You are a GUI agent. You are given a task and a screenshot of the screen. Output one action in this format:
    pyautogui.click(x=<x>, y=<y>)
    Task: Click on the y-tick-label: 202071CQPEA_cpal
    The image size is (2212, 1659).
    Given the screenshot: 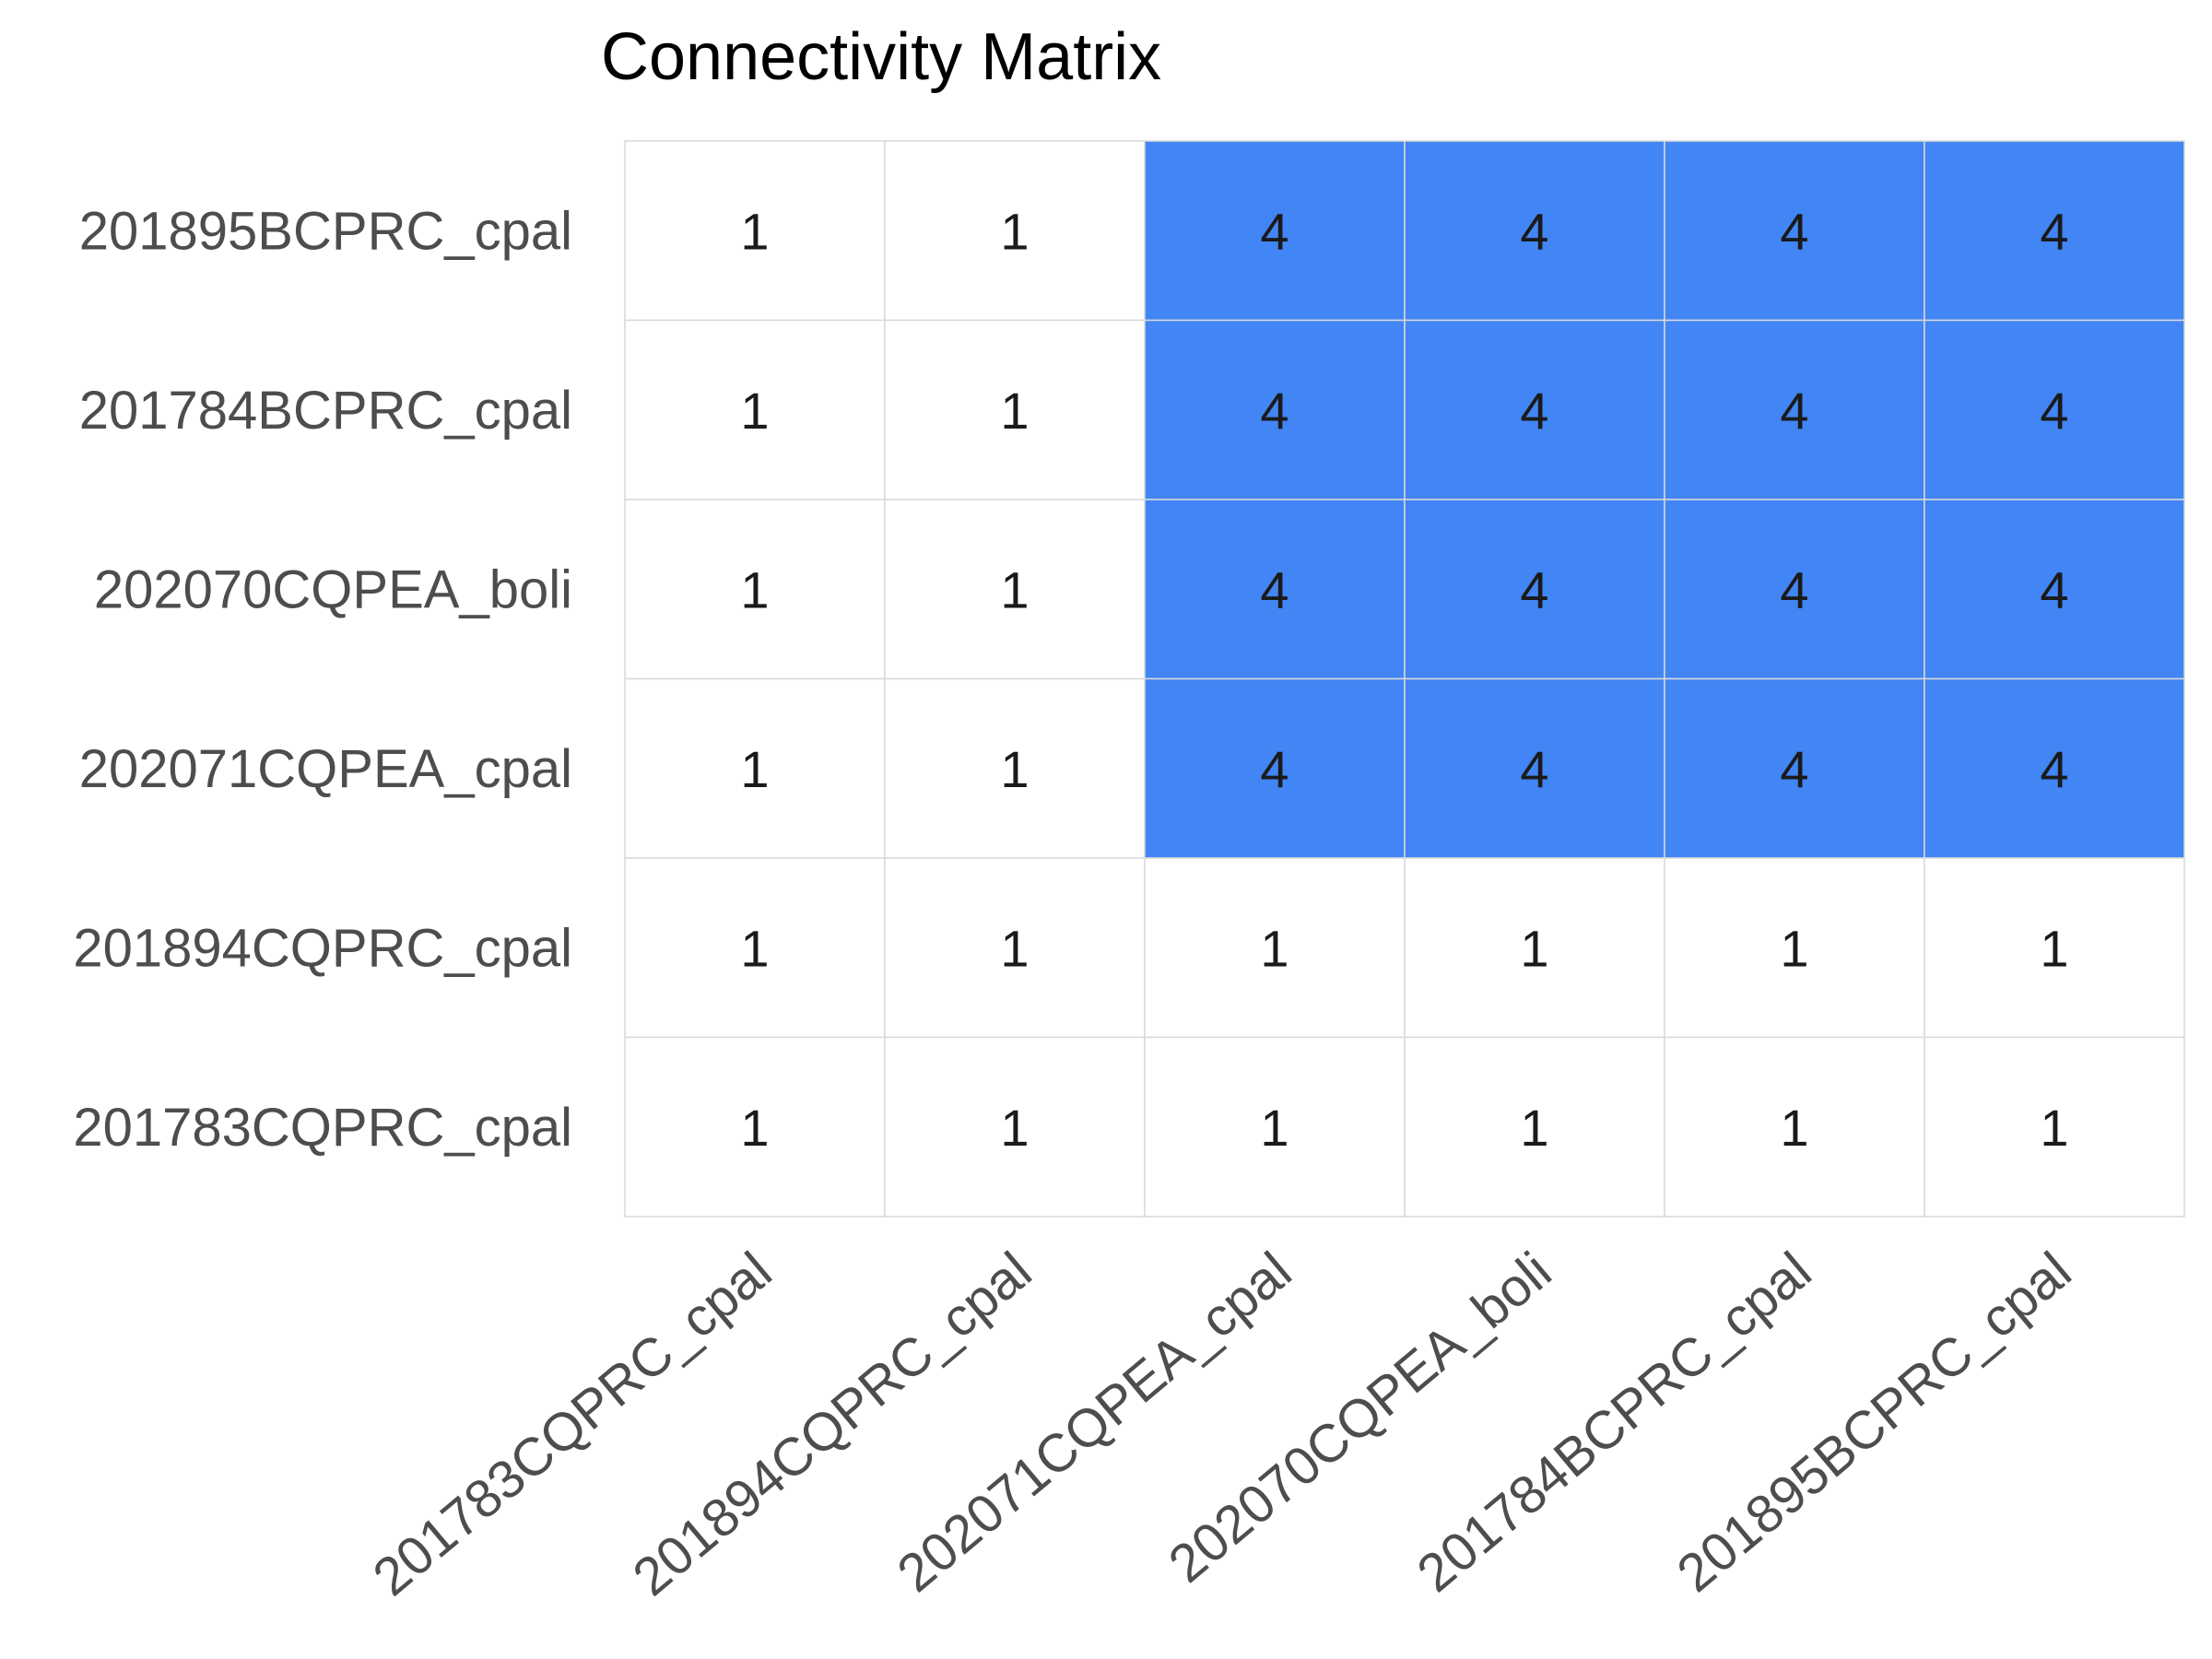 What is the action you would take?
    pyautogui.click(x=325, y=769)
    